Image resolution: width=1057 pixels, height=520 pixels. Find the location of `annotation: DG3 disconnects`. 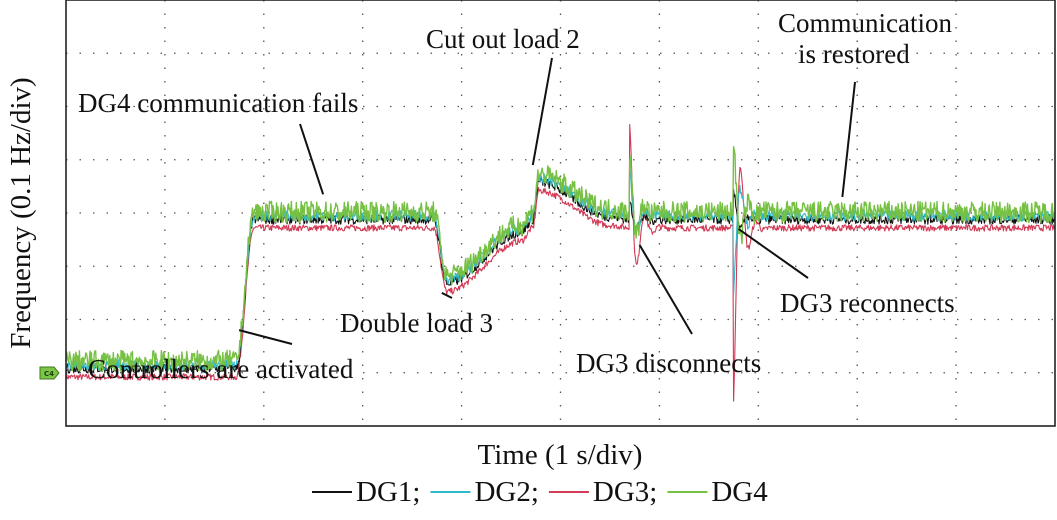

annotation: DG3 disconnects is located at coordinates (668, 311).